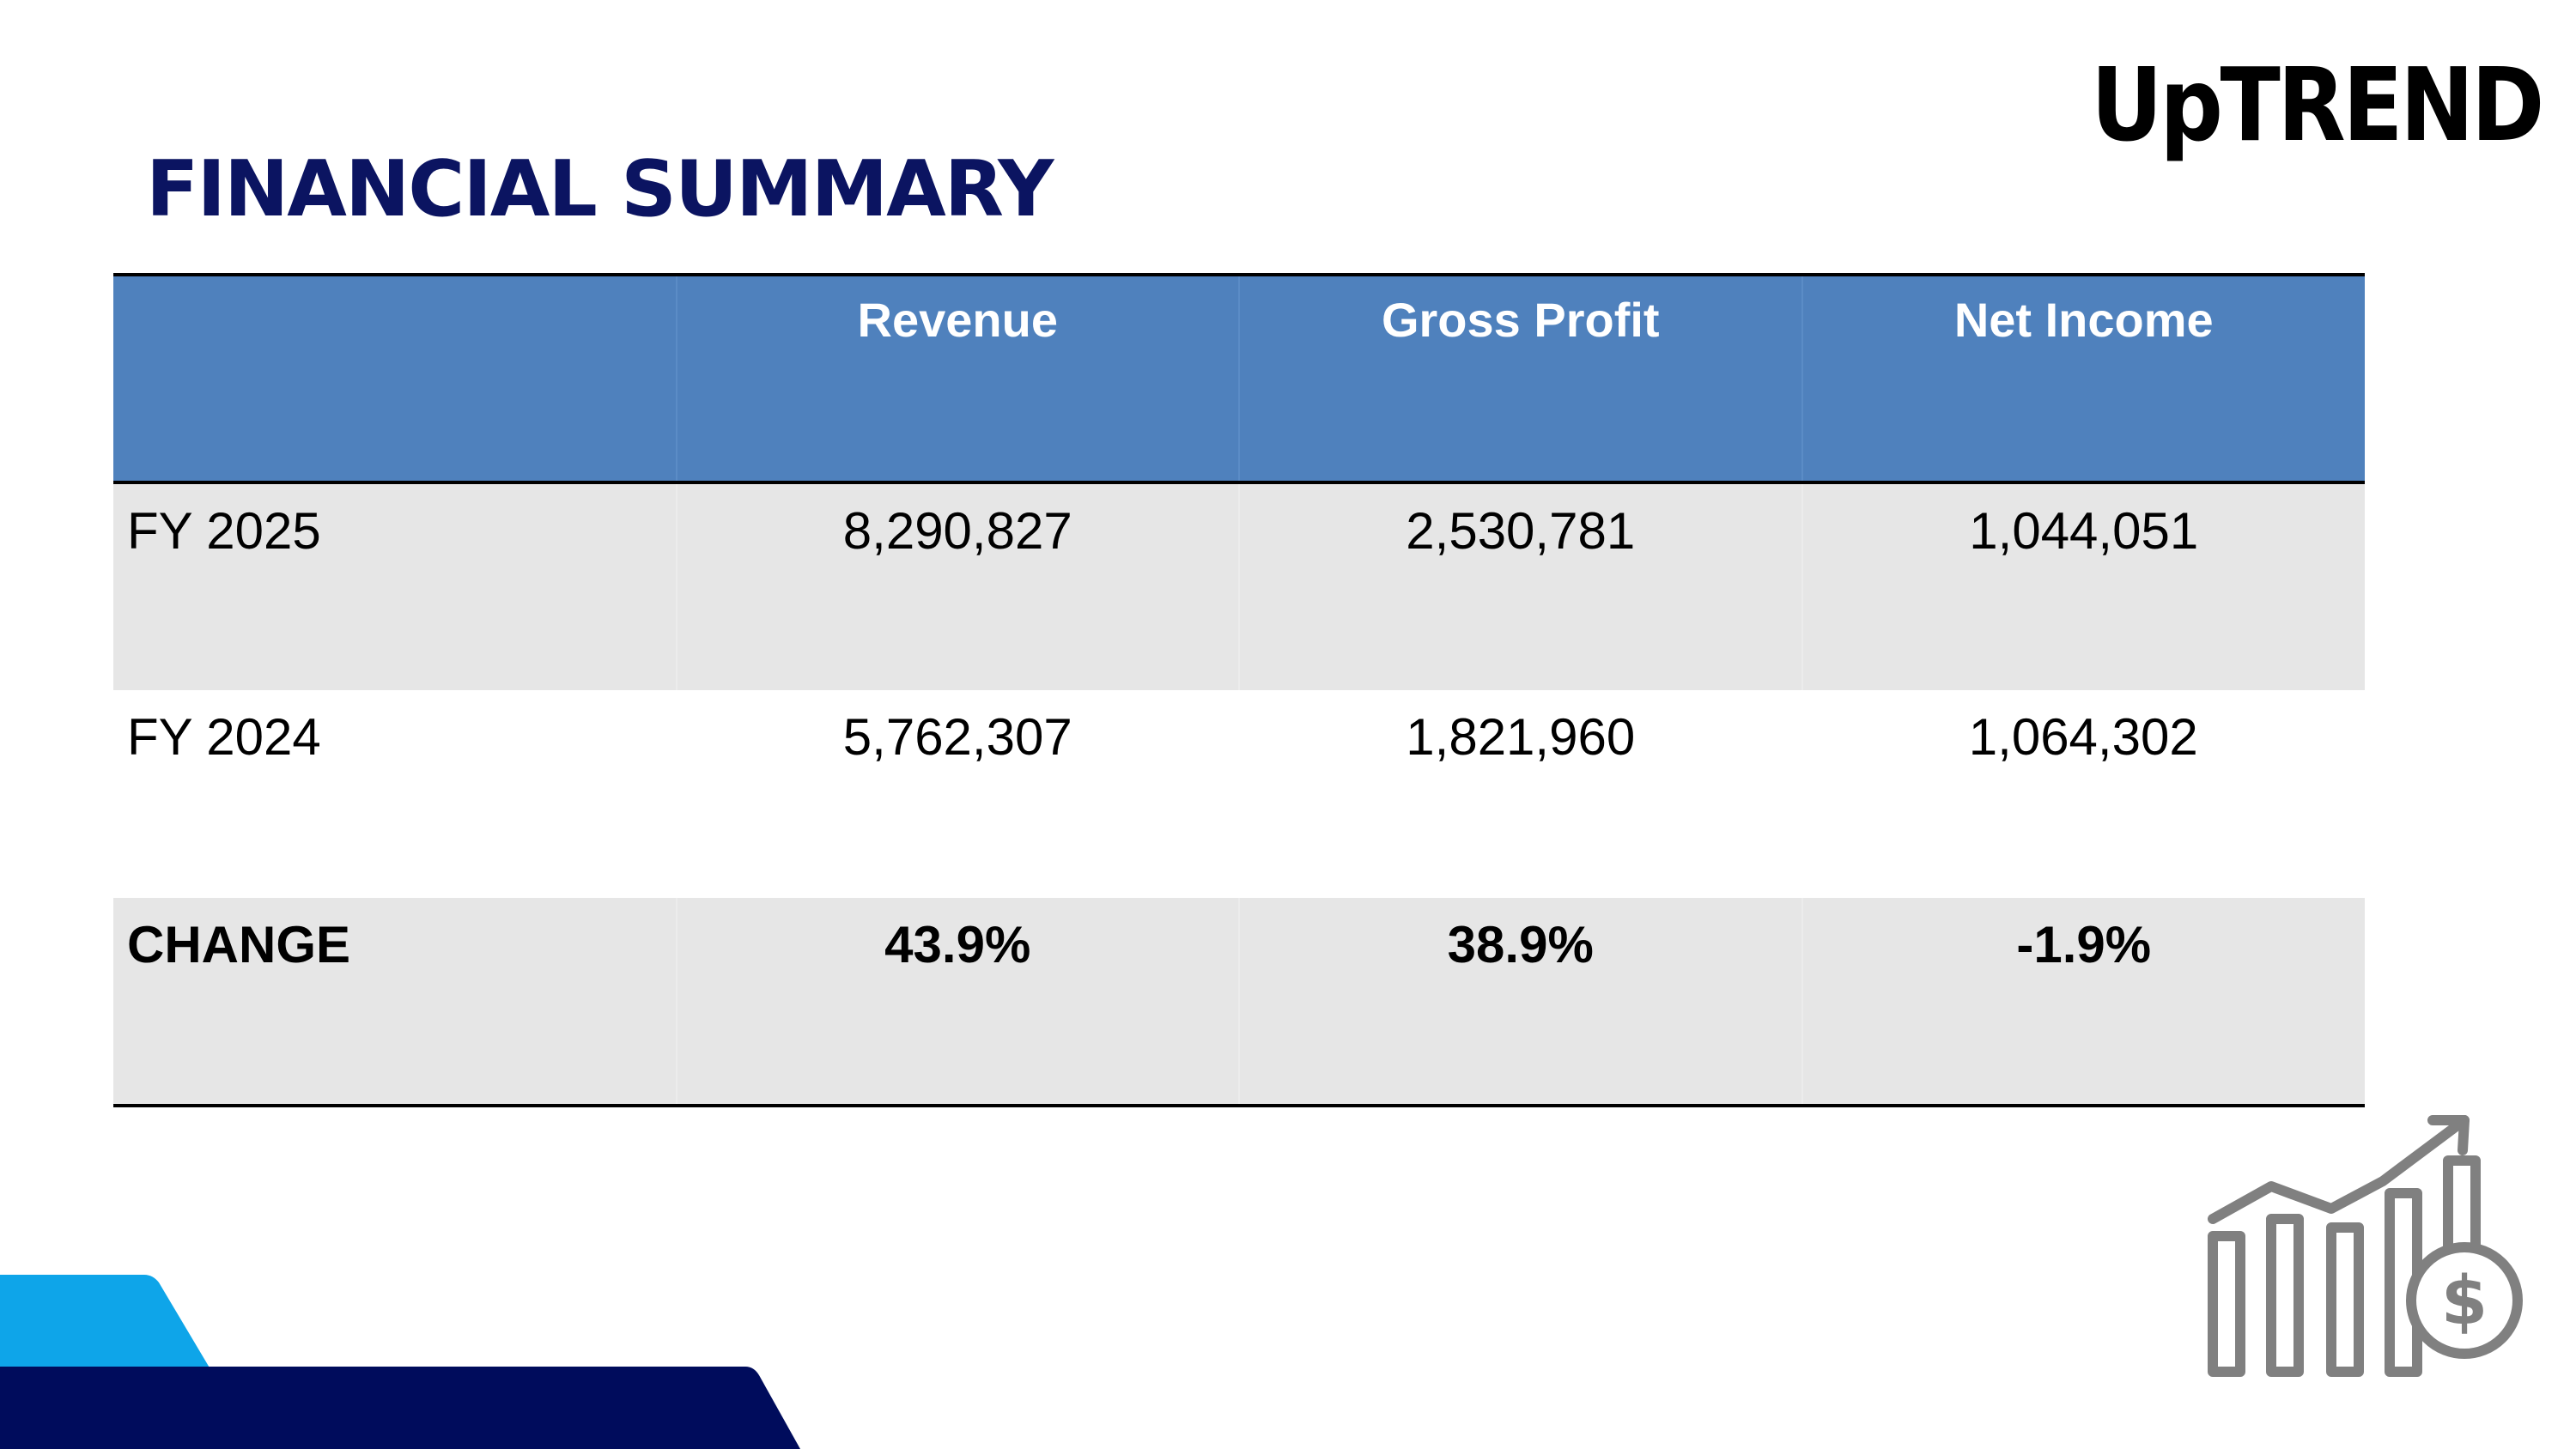  What do you see at coordinates (400, 1362) in the screenshot?
I see `decorative-footer-shapes` at bounding box center [400, 1362].